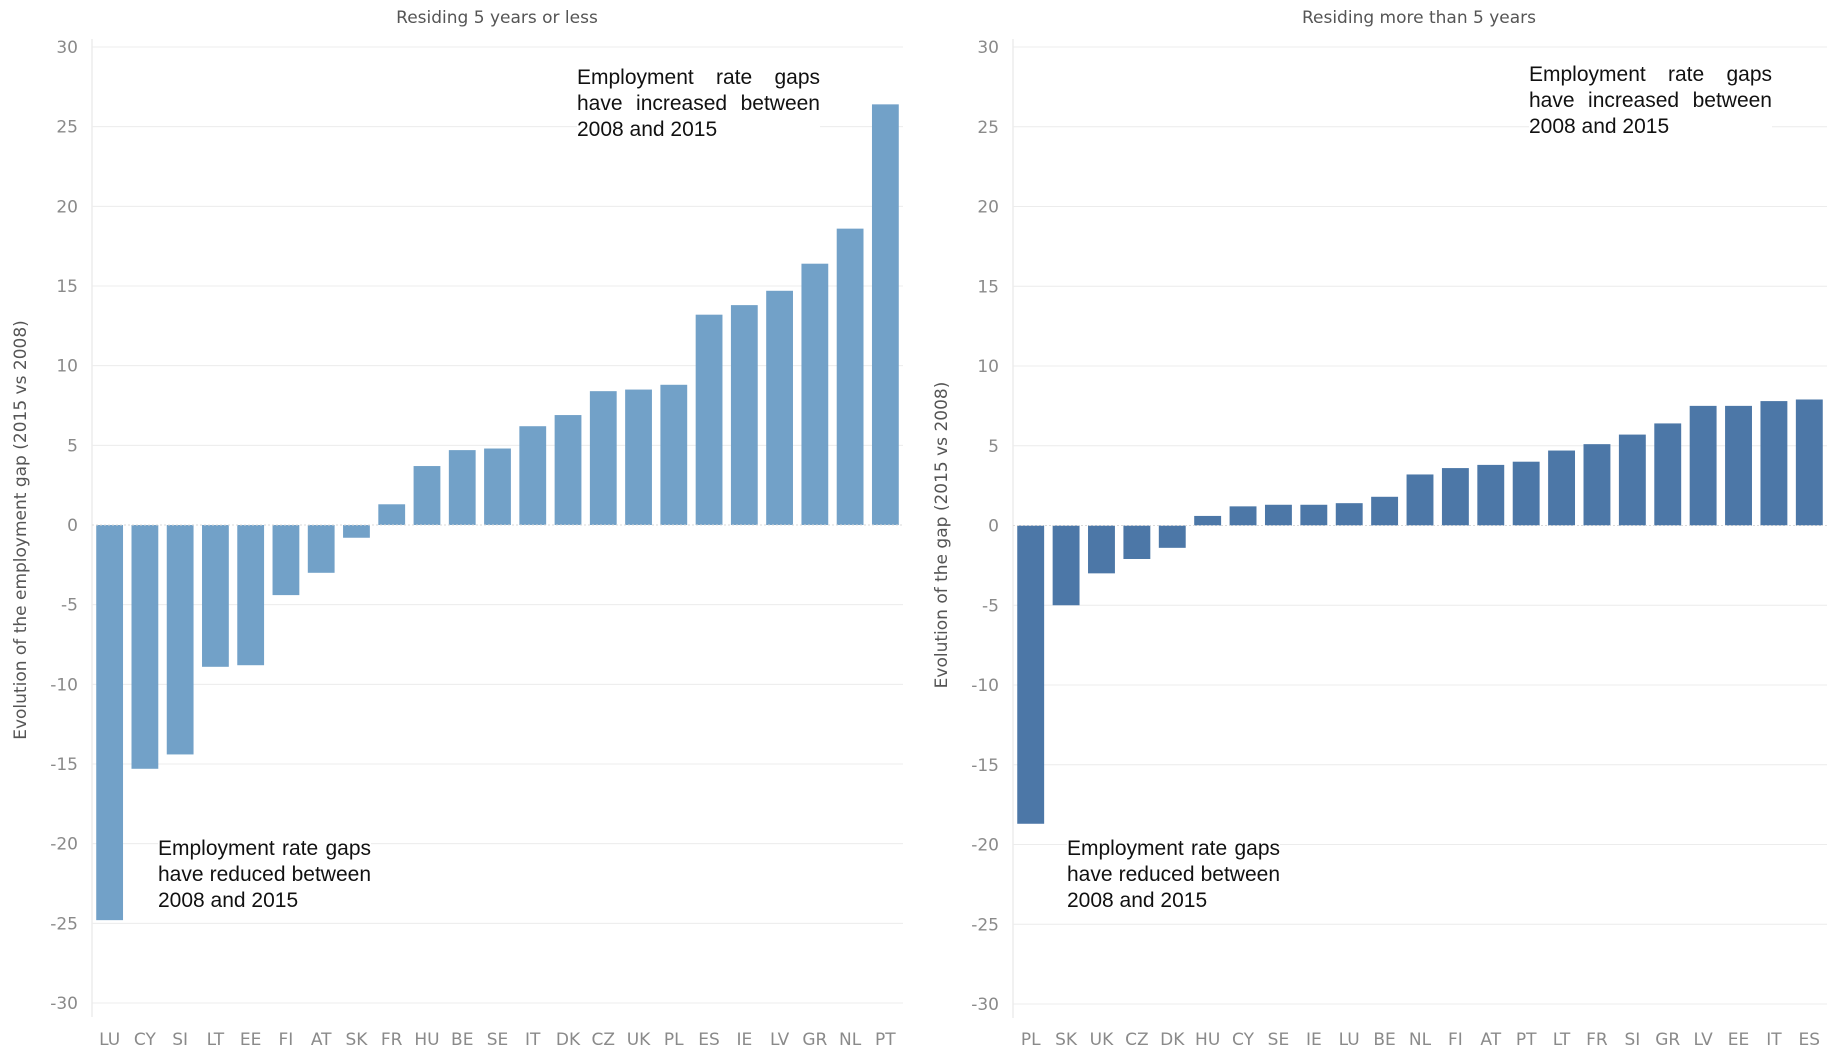 The height and width of the screenshot is (1054, 1827). Describe the element at coordinates (1526, 493) in the screenshot. I see `bar-pt` at that location.